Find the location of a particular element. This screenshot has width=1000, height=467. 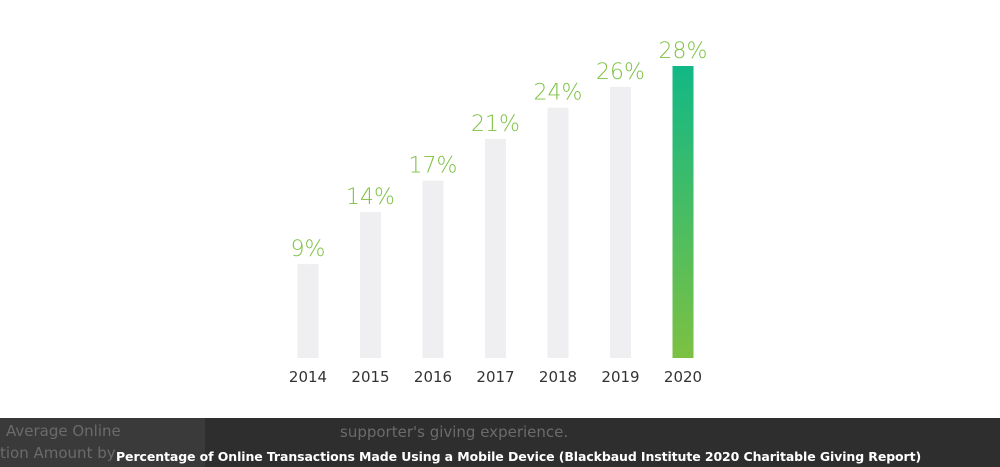

value-label-2017: 21% is located at coordinates (495, 124).